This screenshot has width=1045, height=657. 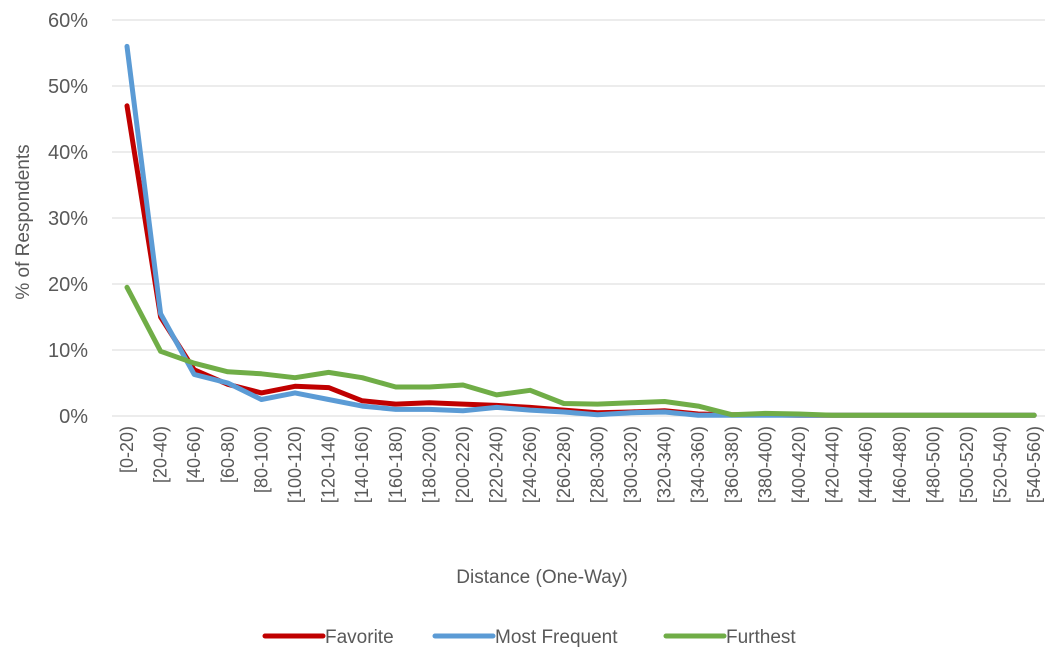 I want to click on x-tick-label: [80-100), so click(x=261, y=459).